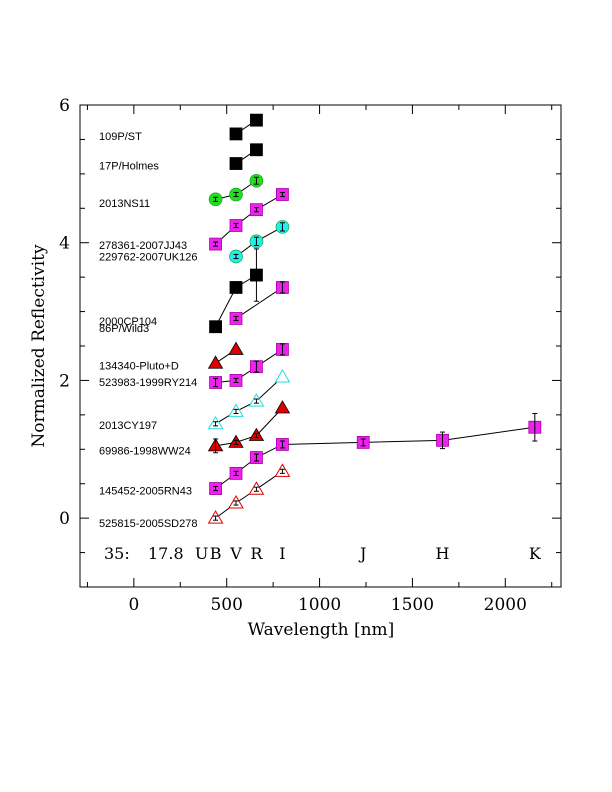  Describe the element at coordinates (120, 137) in the screenshot. I see `object-label: 109P/ST` at that location.